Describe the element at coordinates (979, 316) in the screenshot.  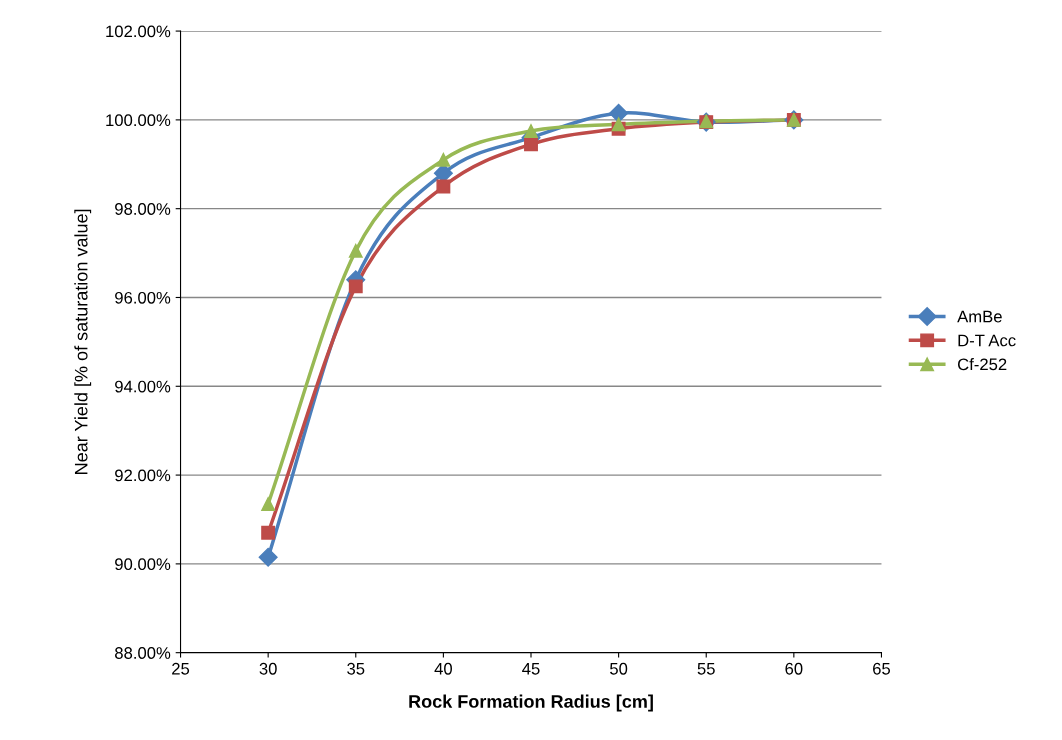
I see `legend-label: AmBe` at that location.